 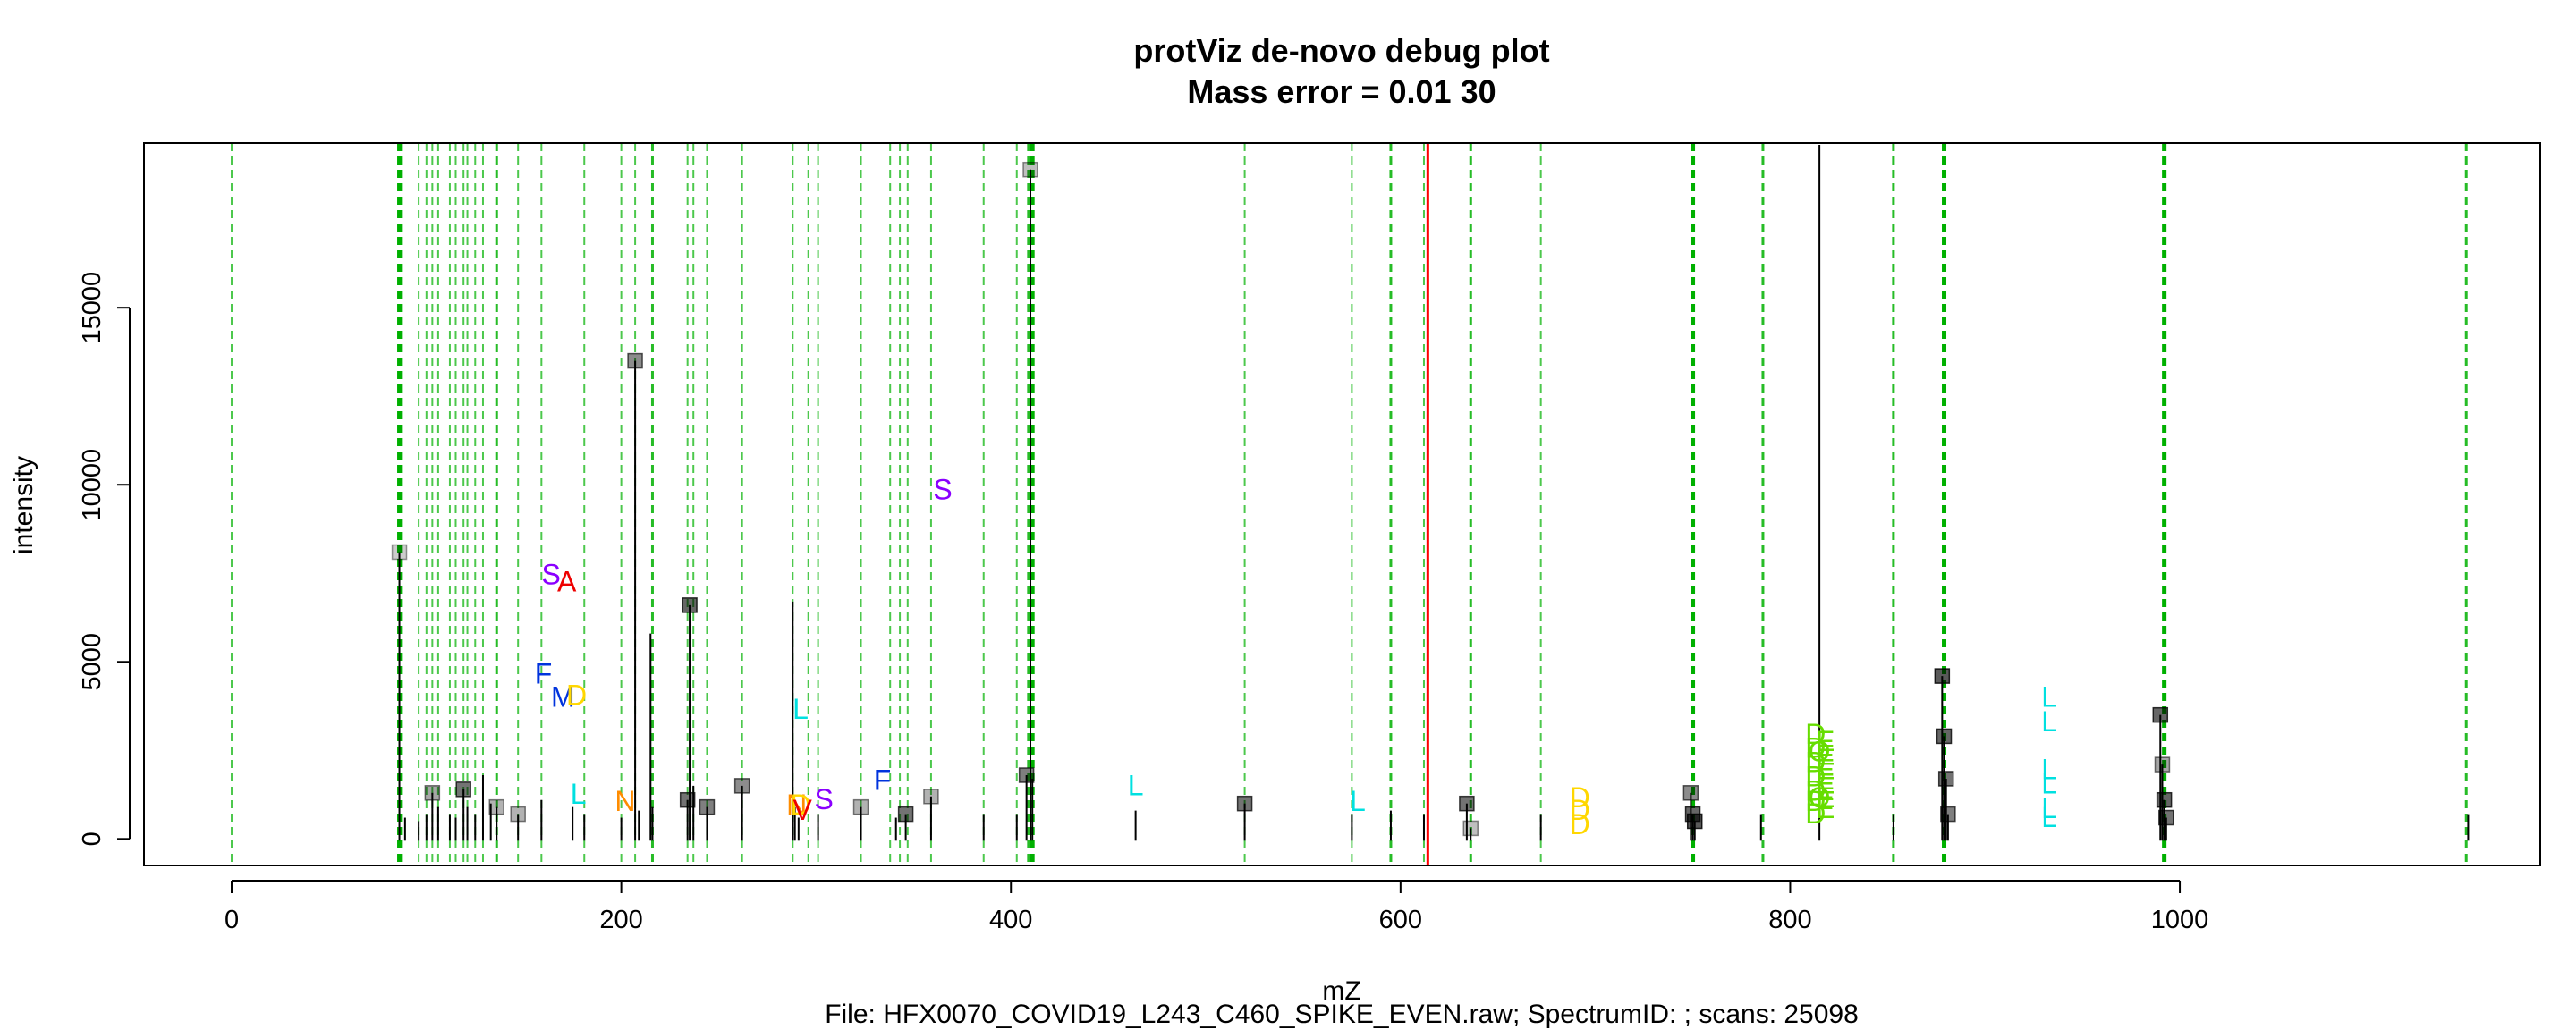 What do you see at coordinates (2049, 817) in the screenshot?
I see `aa-label-39: L` at bounding box center [2049, 817].